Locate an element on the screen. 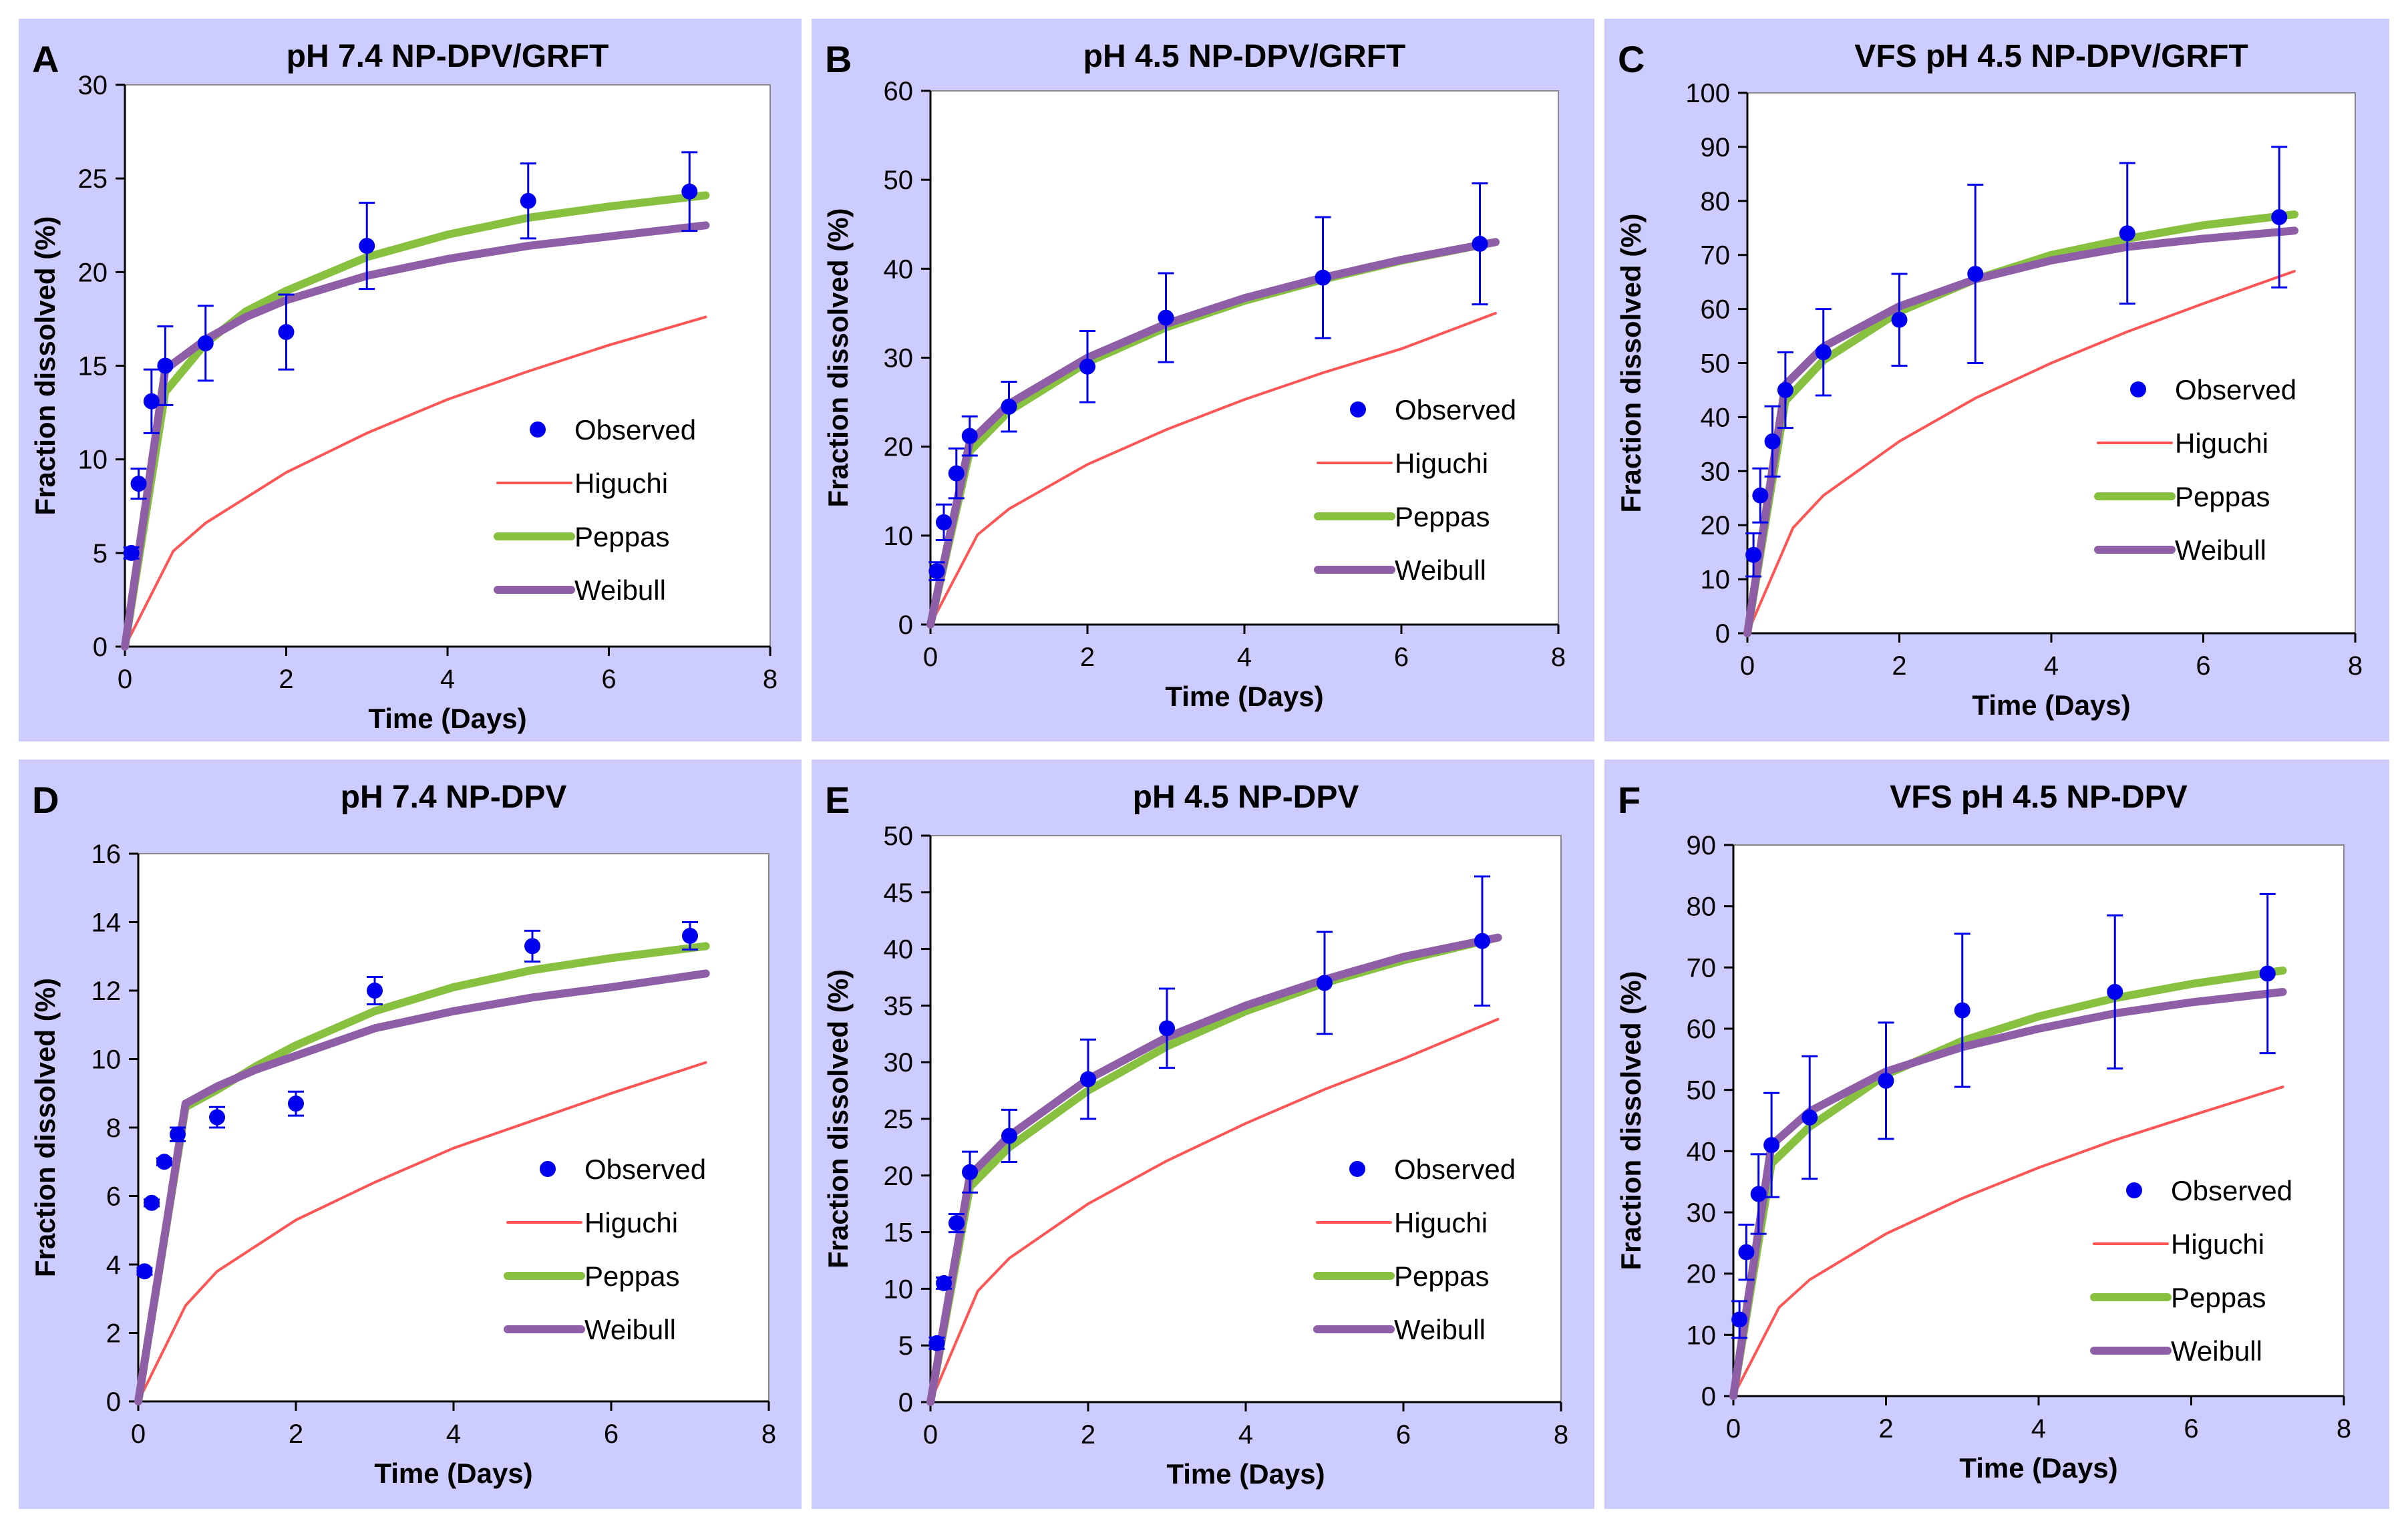 This screenshot has width=2408, height=1527. y-tick-label: 14 is located at coordinates (107, 923).